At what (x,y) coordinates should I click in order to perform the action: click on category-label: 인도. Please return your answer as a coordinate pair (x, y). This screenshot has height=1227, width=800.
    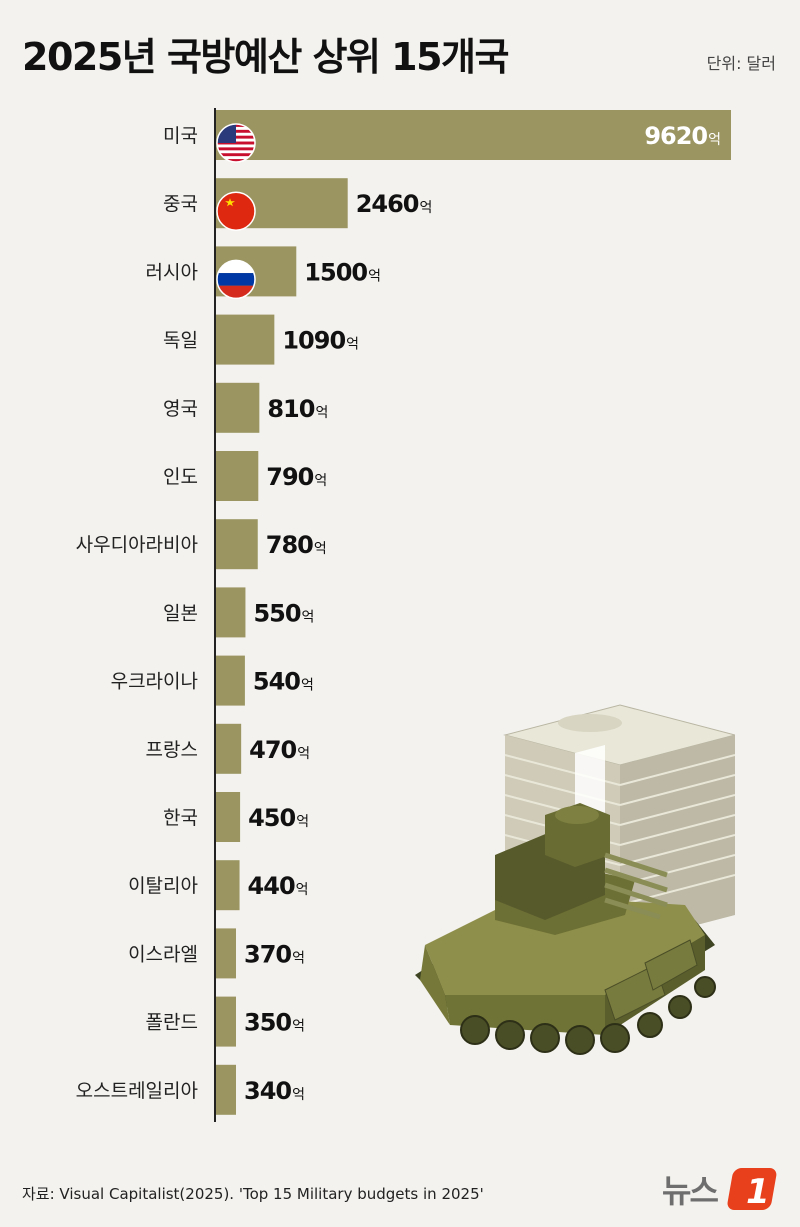
    Looking at the image, I should click on (180, 477).